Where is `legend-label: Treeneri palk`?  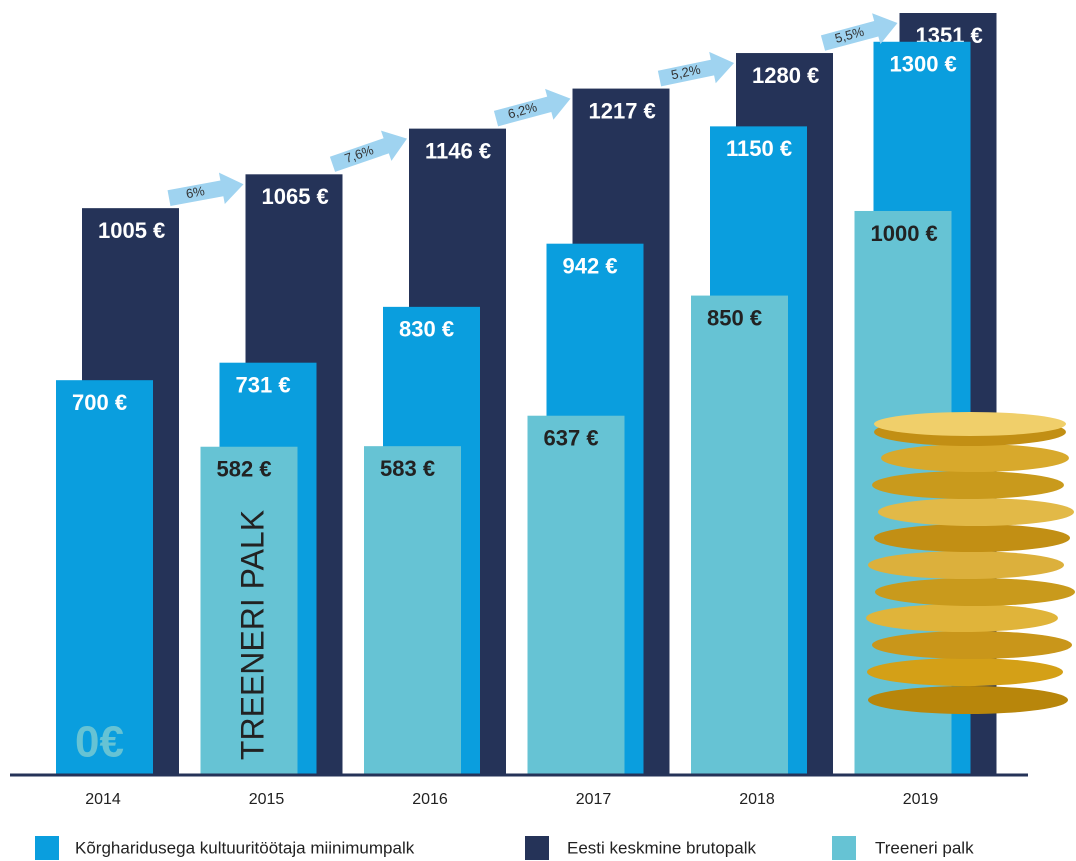 legend-label: Treeneri palk is located at coordinates (924, 847).